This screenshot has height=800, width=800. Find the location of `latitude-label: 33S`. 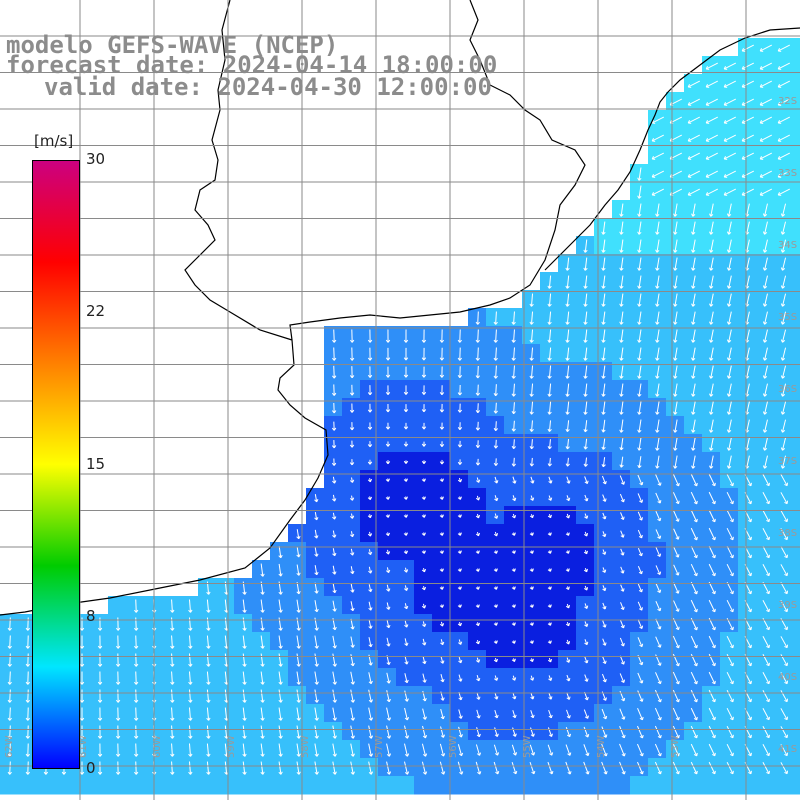

latitude-label: 33S is located at coordinates (787, 173).